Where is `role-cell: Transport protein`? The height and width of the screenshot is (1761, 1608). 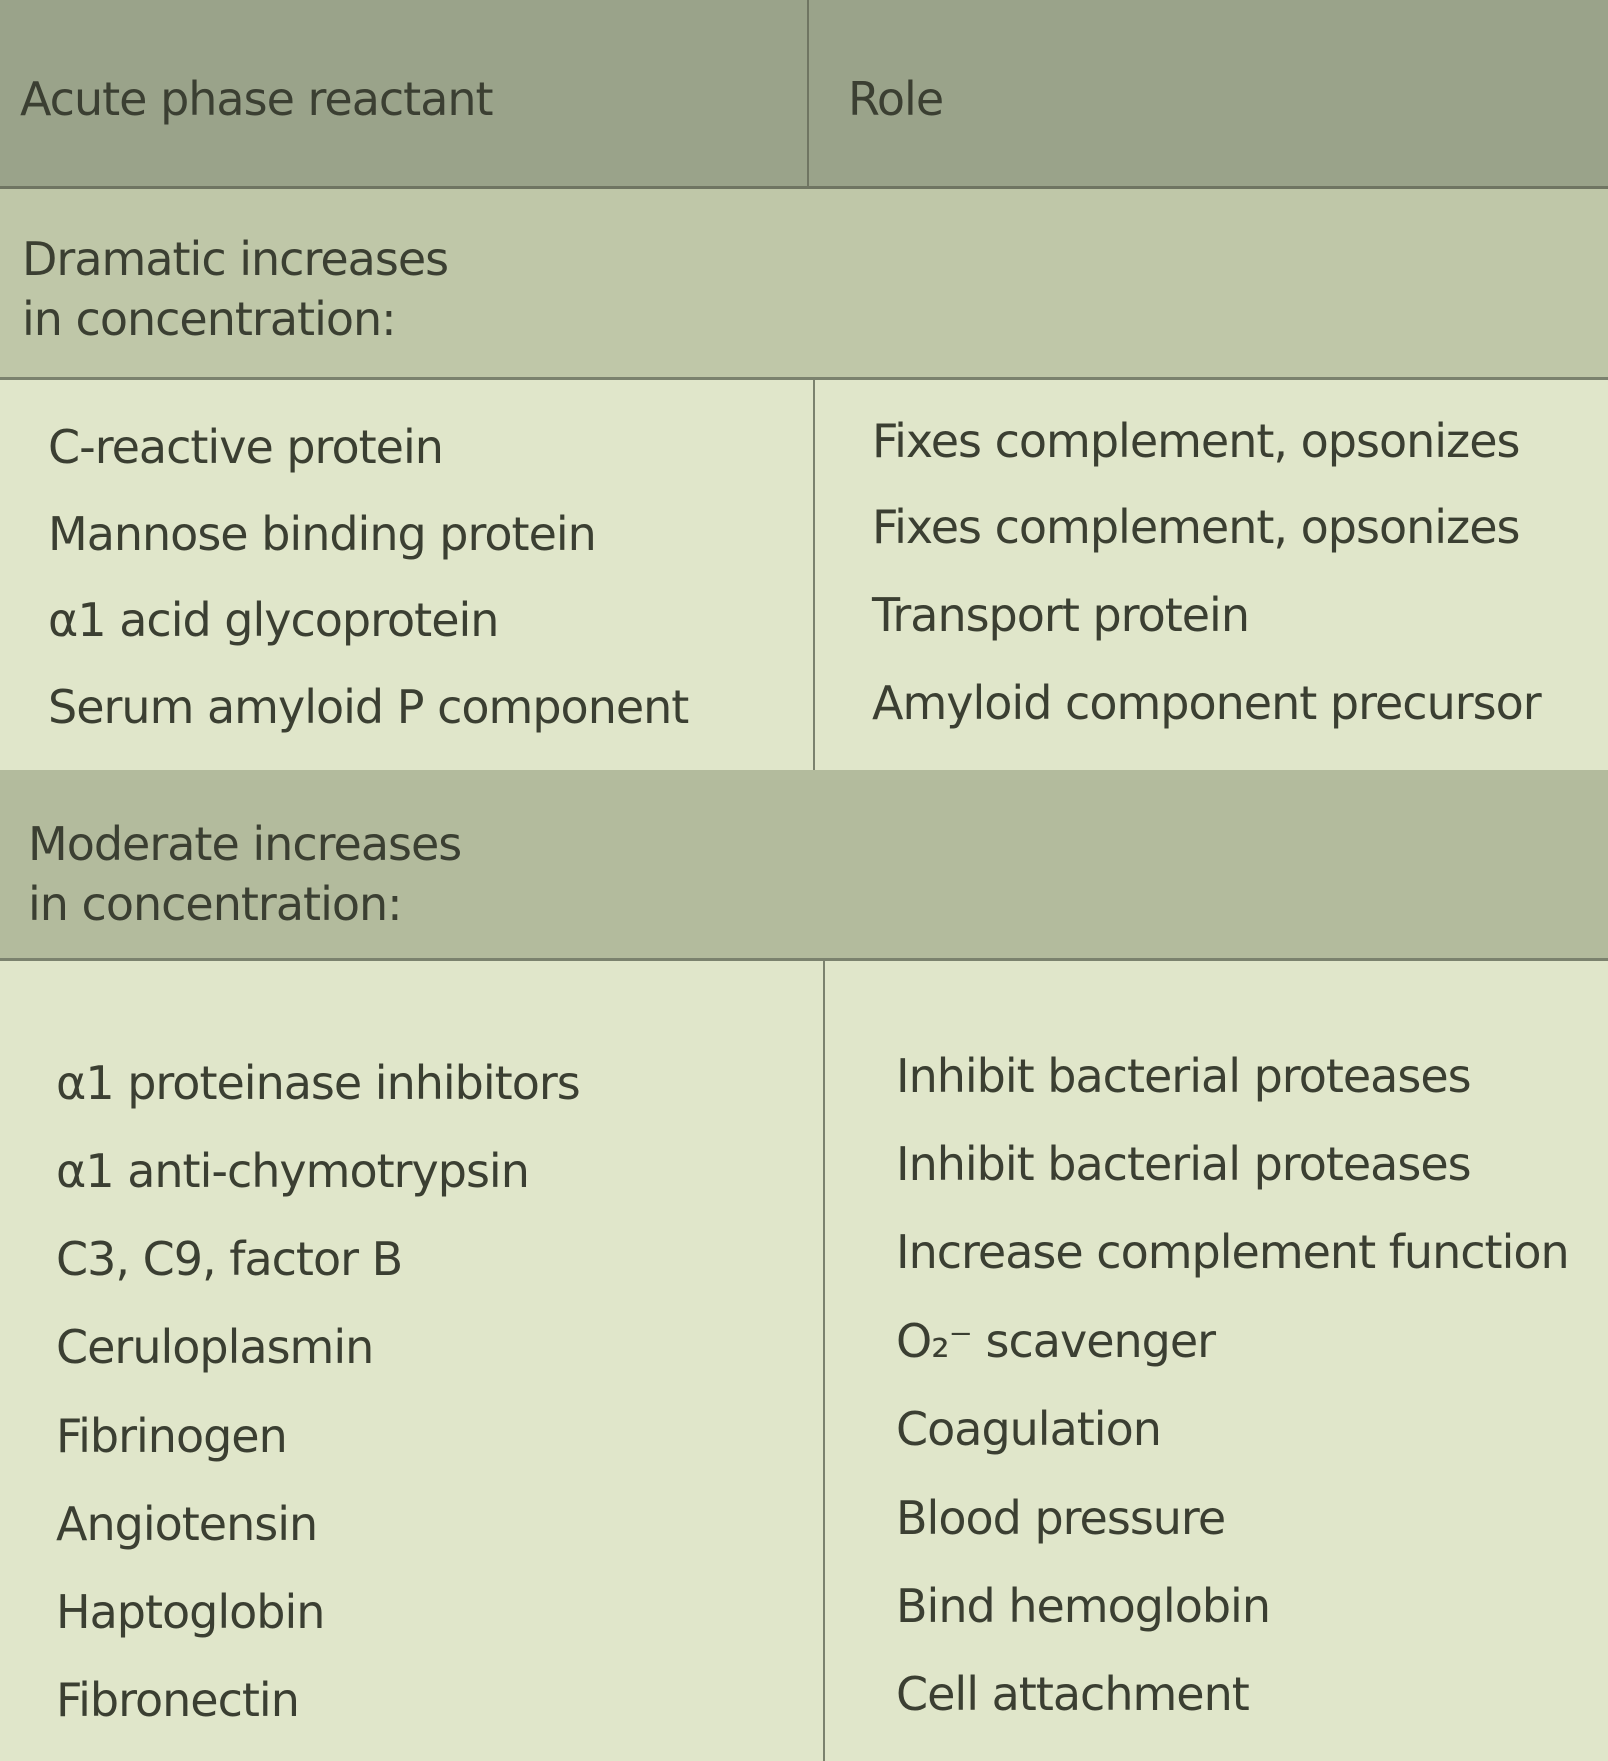
role-cell: Transport protein is located at coordinates (1061, 615).